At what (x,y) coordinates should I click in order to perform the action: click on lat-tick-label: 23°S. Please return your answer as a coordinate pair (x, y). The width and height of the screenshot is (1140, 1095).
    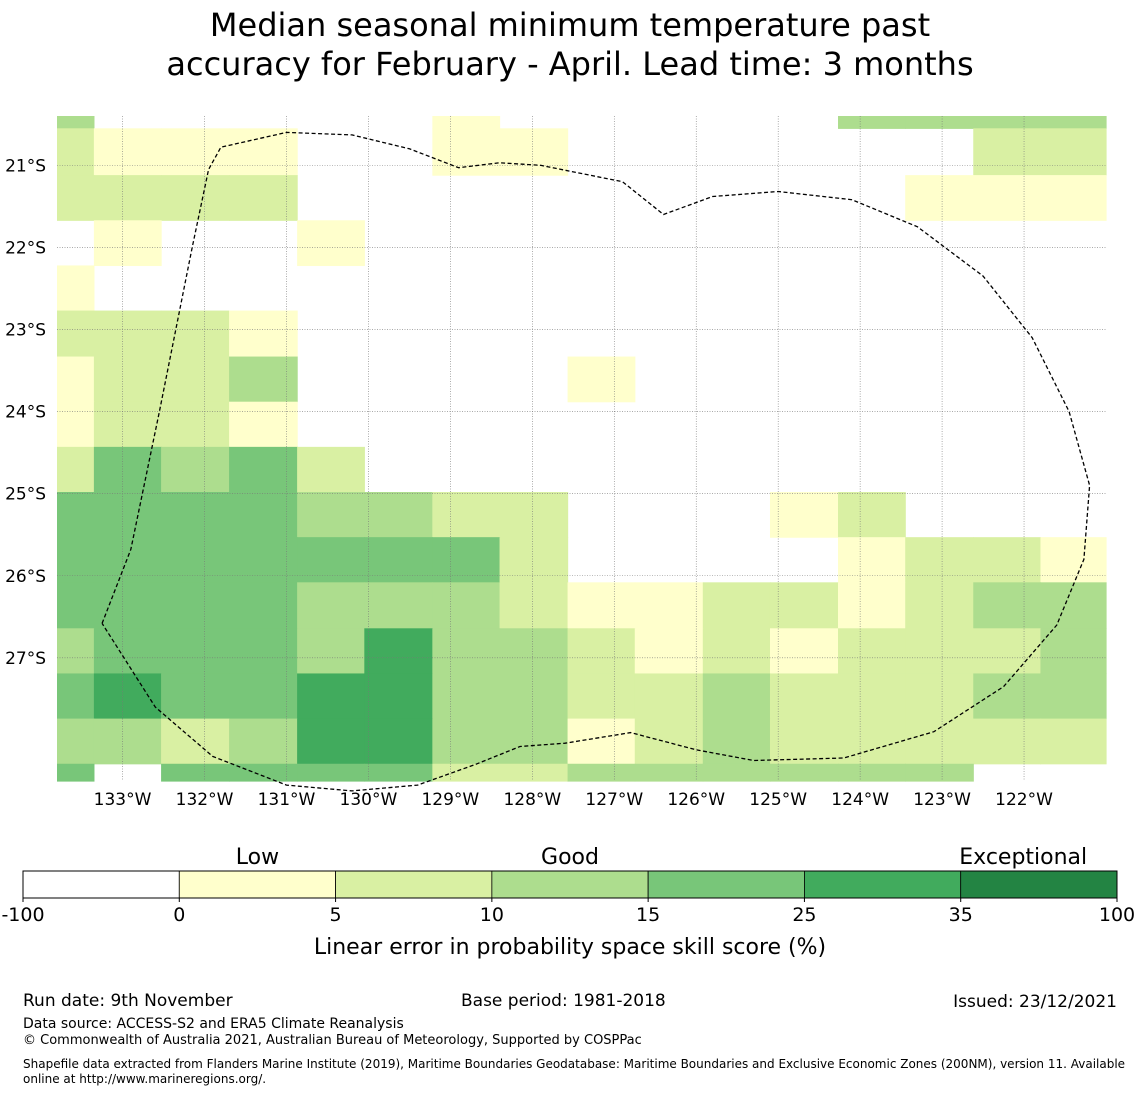
    Looking at the image, I should click on (25, 330).